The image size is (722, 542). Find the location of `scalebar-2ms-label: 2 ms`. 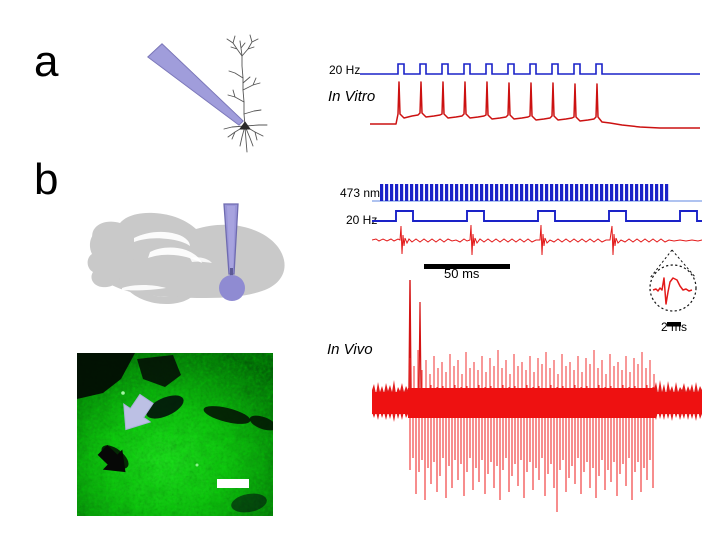

scalebar-2ms-label: 2 ms is located at coordinates (674, 327).